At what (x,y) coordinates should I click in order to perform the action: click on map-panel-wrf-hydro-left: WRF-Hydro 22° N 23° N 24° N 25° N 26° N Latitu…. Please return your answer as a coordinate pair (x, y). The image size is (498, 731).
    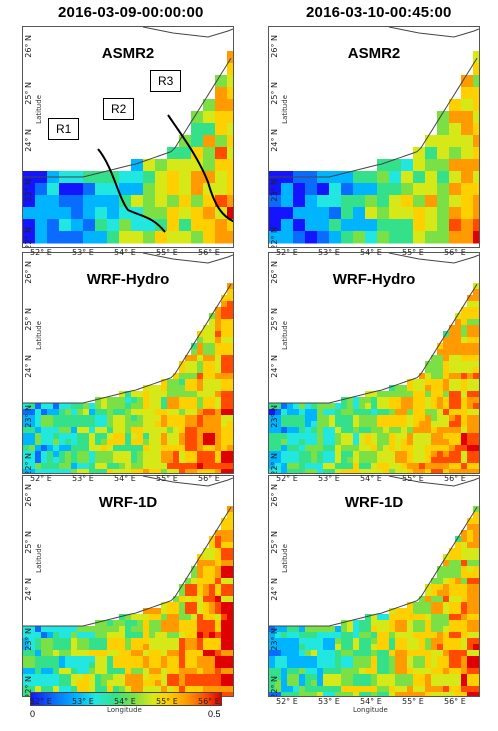
    Looking at the image, I should click on (128, 363).